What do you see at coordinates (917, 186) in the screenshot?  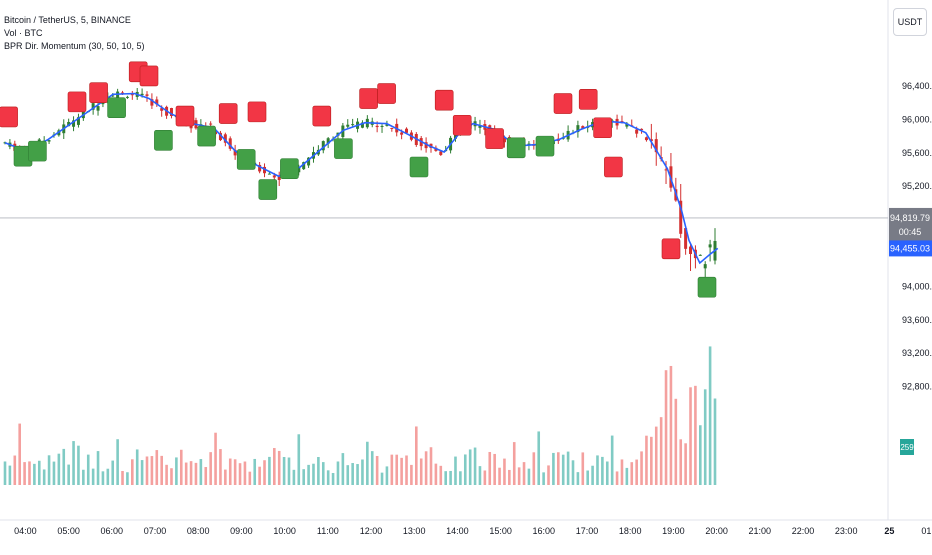 I see `price-axis-label: 95,200.00` at bounding box center [917, 186].